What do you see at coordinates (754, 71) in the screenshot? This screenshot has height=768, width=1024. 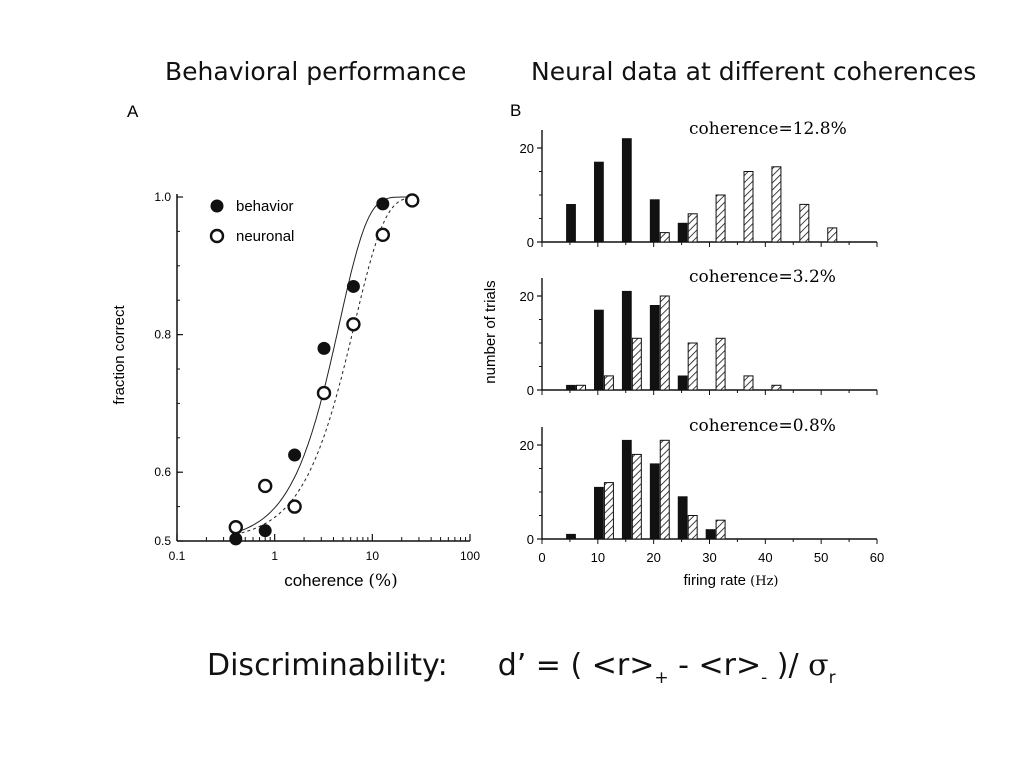 I see `heading-neural-data: Neural data at different coherences` at bounding box center [754, 71].